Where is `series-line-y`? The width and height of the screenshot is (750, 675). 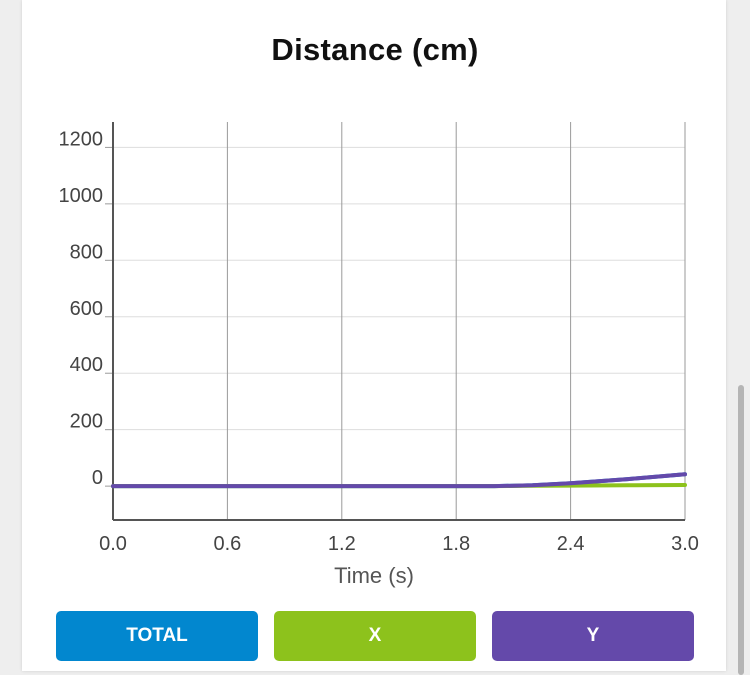
series-line-y is located at coordinates (399, 480).